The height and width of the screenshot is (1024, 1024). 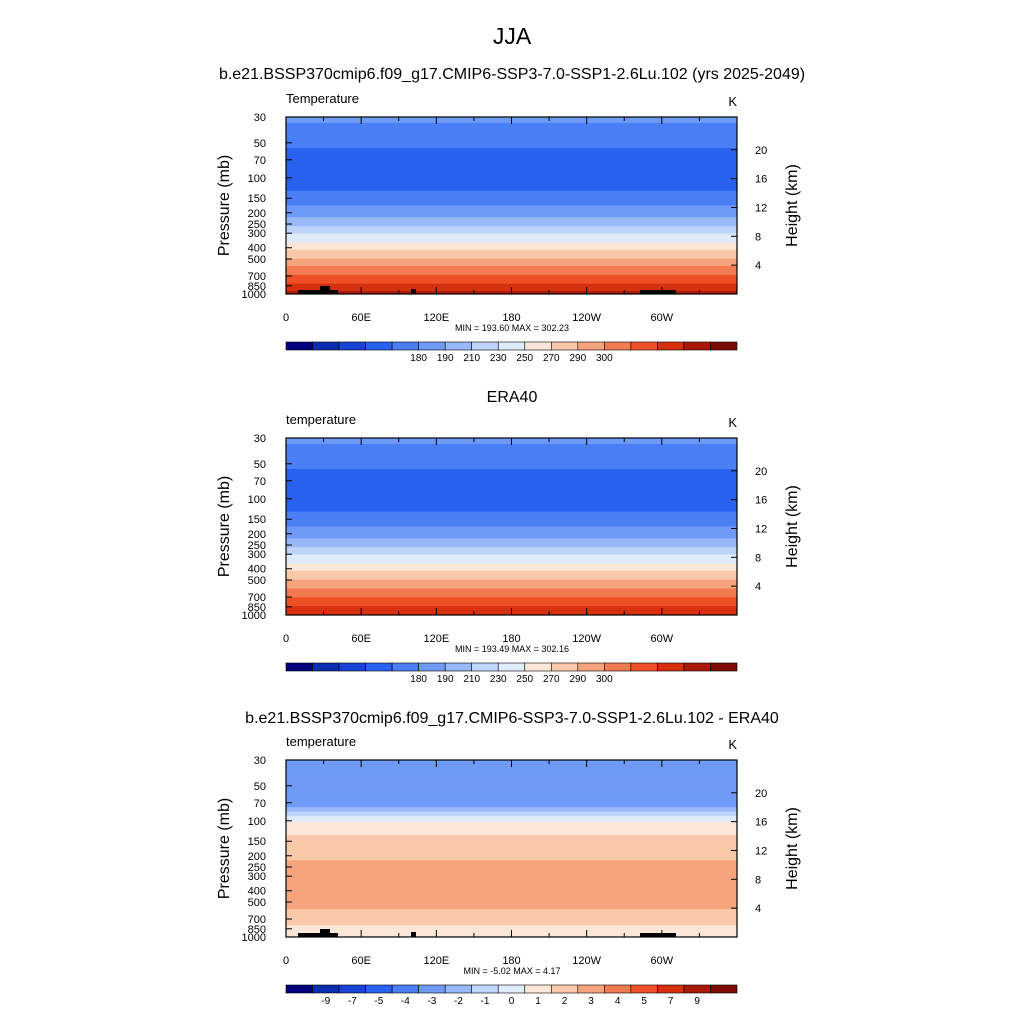 I want to click on x-tick-label: 60E, so click(x=361, y=639).